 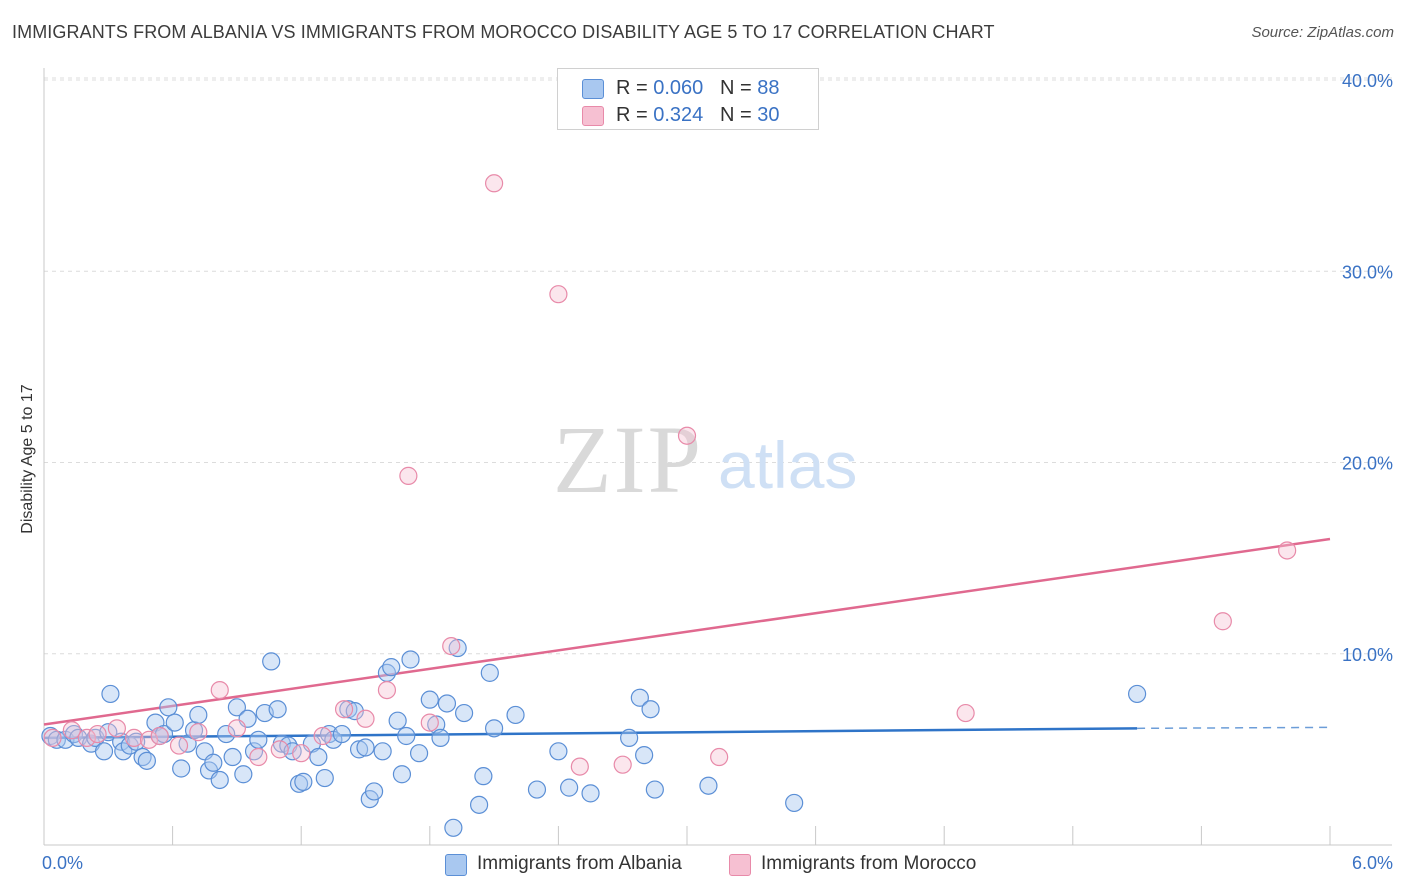 What do you see at coordinates (738, 115) in the screenshot?
I see `legend-n-label: N =` at bounding box center [738, 115].